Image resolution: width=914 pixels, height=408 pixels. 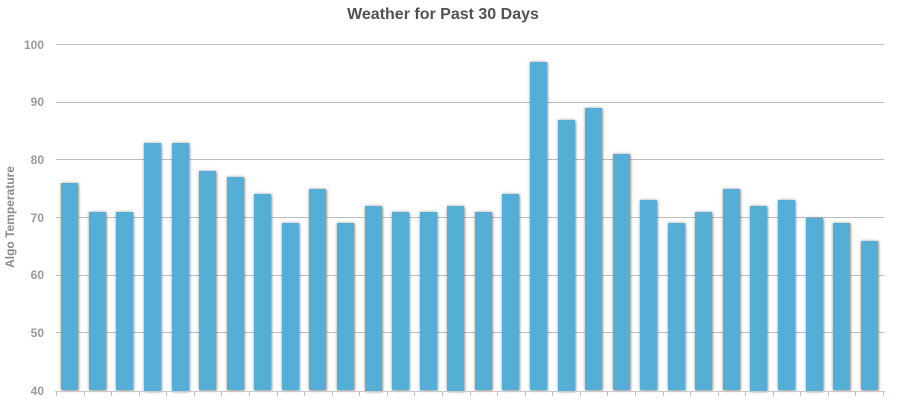 What do you see at coordinates (37, 275) in the screenshot?
I see `y-tick-label: 60` at bounding box center [37, 275].